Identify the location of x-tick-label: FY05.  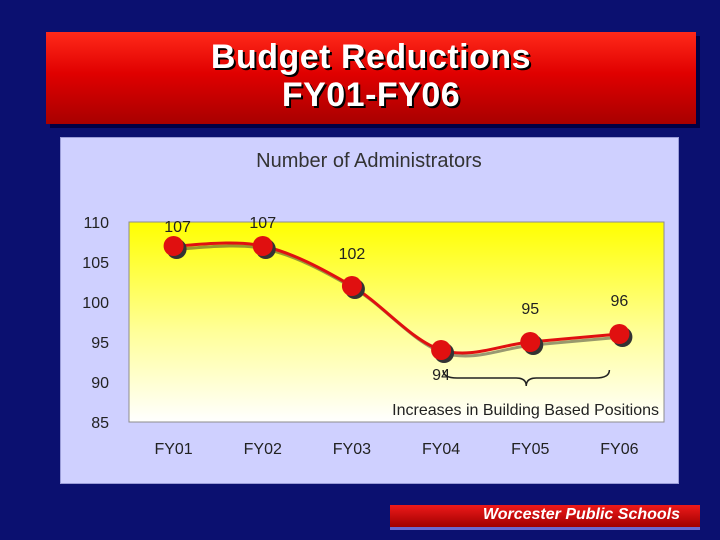
(530, 449).